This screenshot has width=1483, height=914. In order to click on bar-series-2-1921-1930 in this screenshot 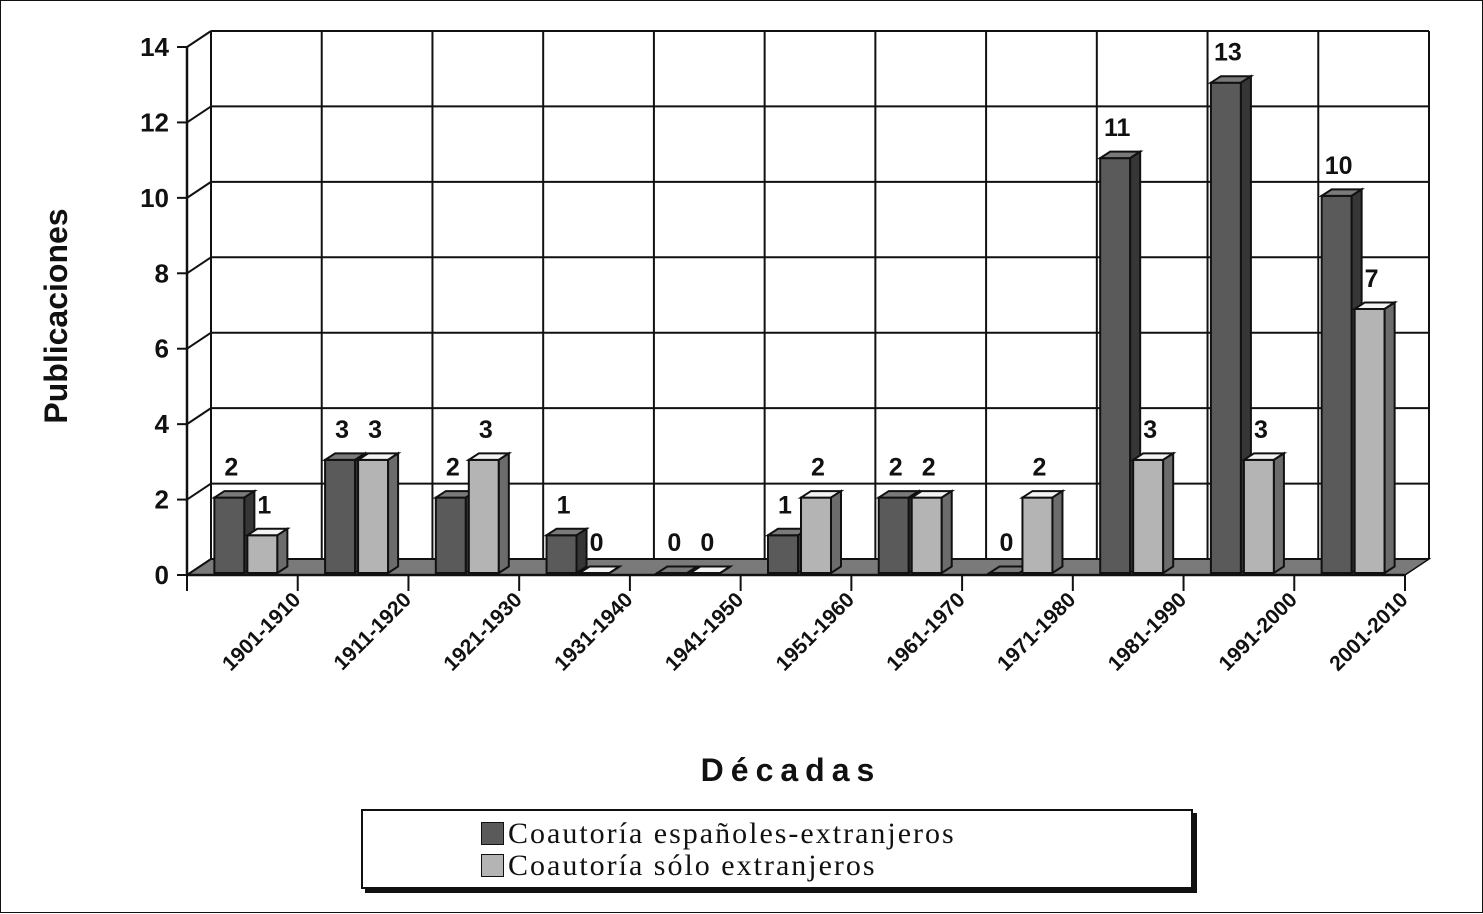, I will do `click(489, 513)`.